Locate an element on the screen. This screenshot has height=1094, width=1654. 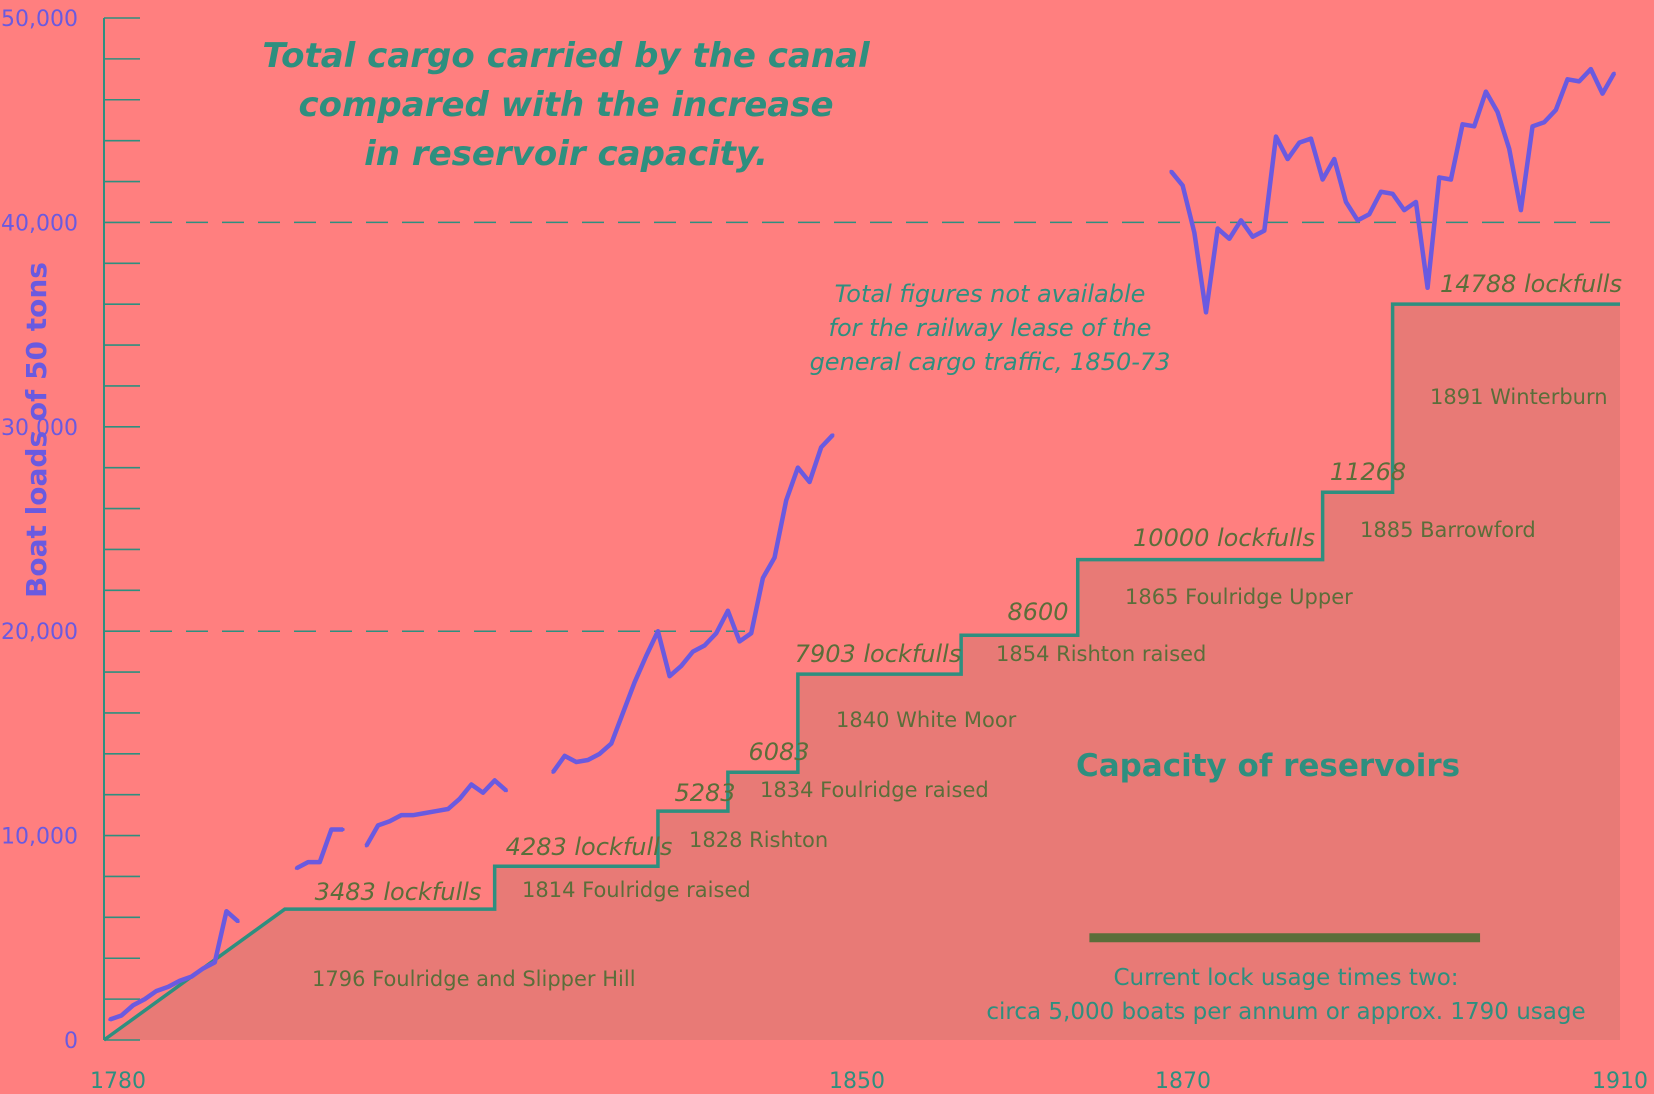
volume-label: 4283 lockfulls is located at coordinates (589, 847).